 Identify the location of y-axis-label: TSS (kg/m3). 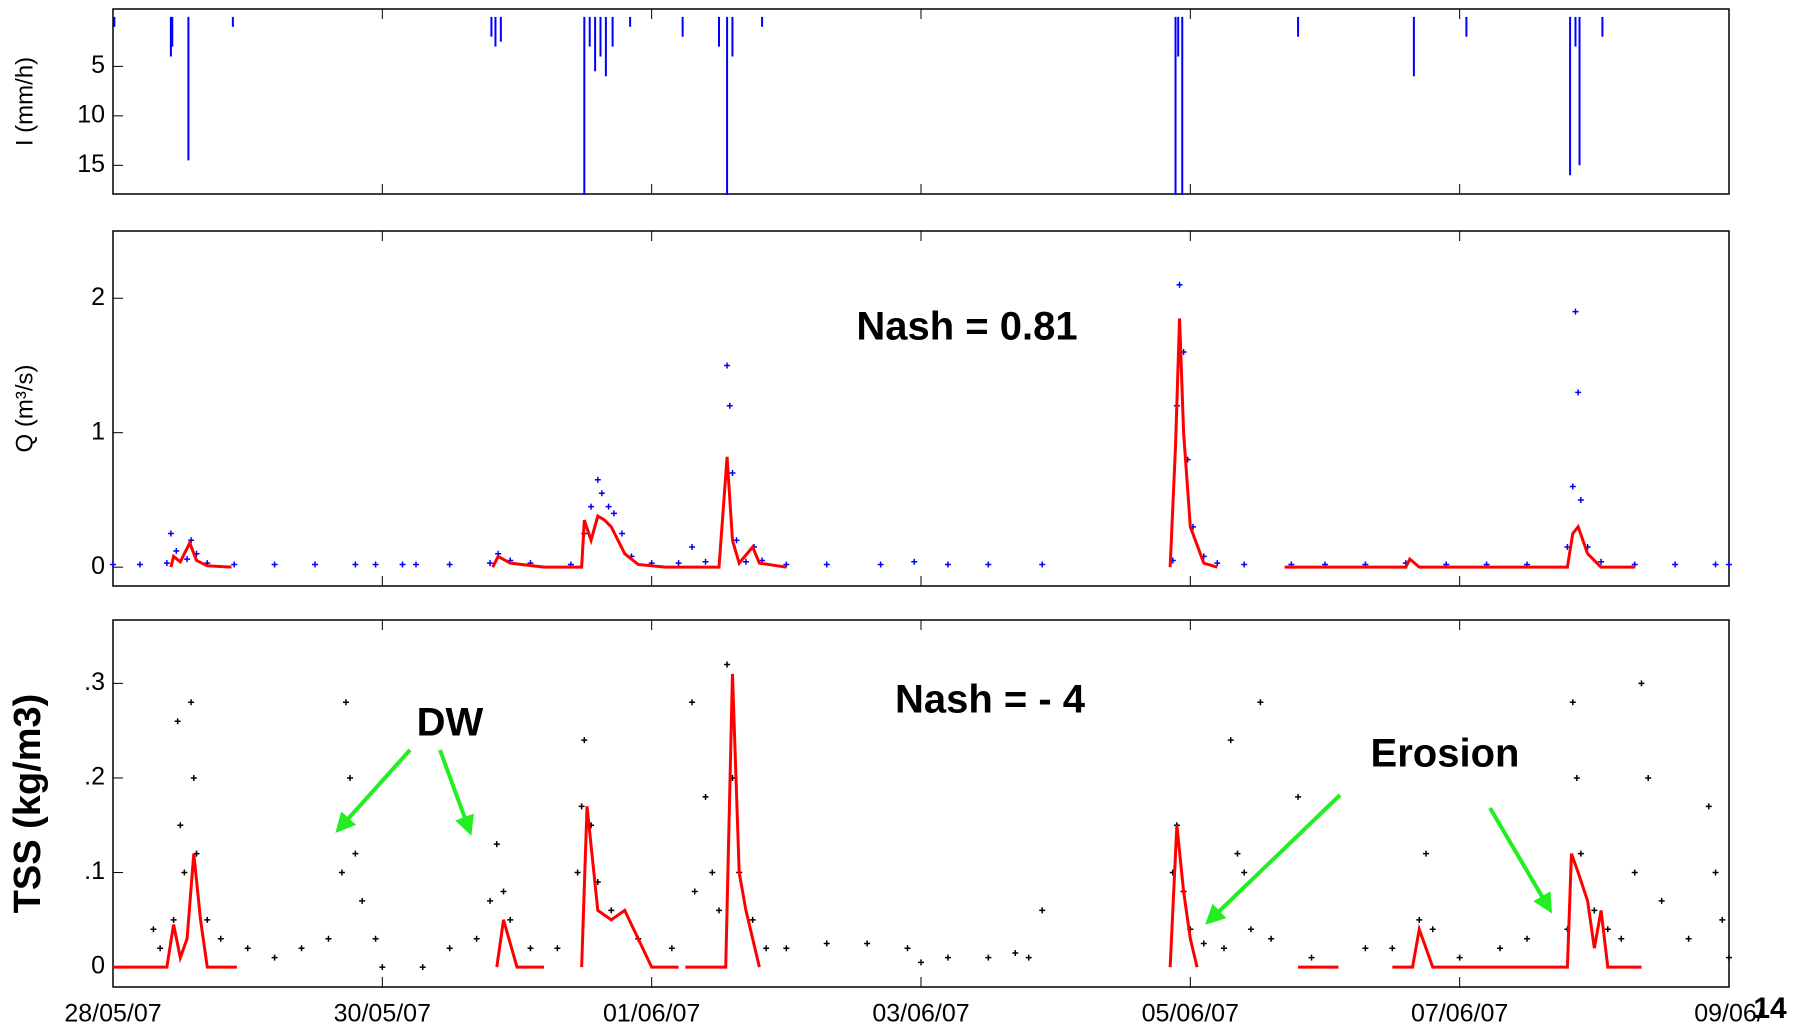
(28, 804).